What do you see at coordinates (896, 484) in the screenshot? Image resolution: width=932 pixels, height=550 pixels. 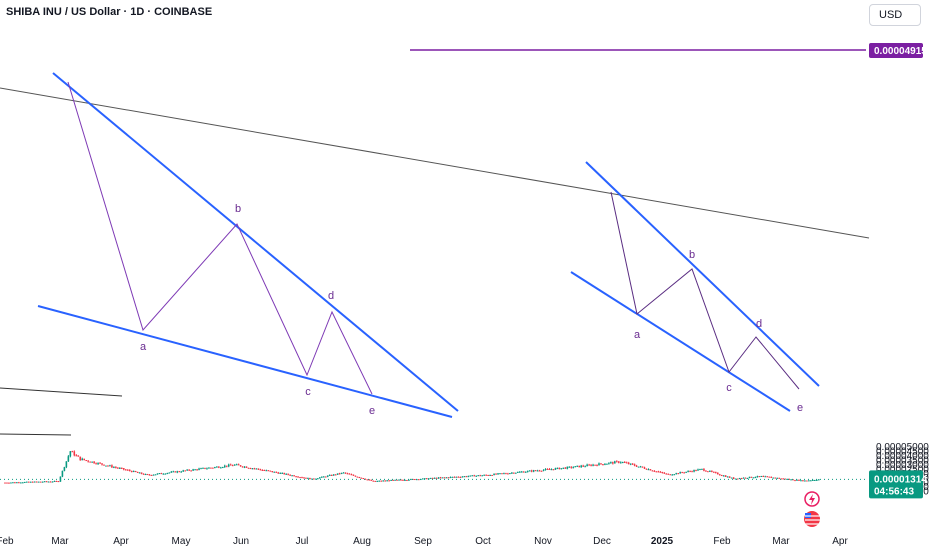 I see `current-price-badge` at bounding box center [896, 484].